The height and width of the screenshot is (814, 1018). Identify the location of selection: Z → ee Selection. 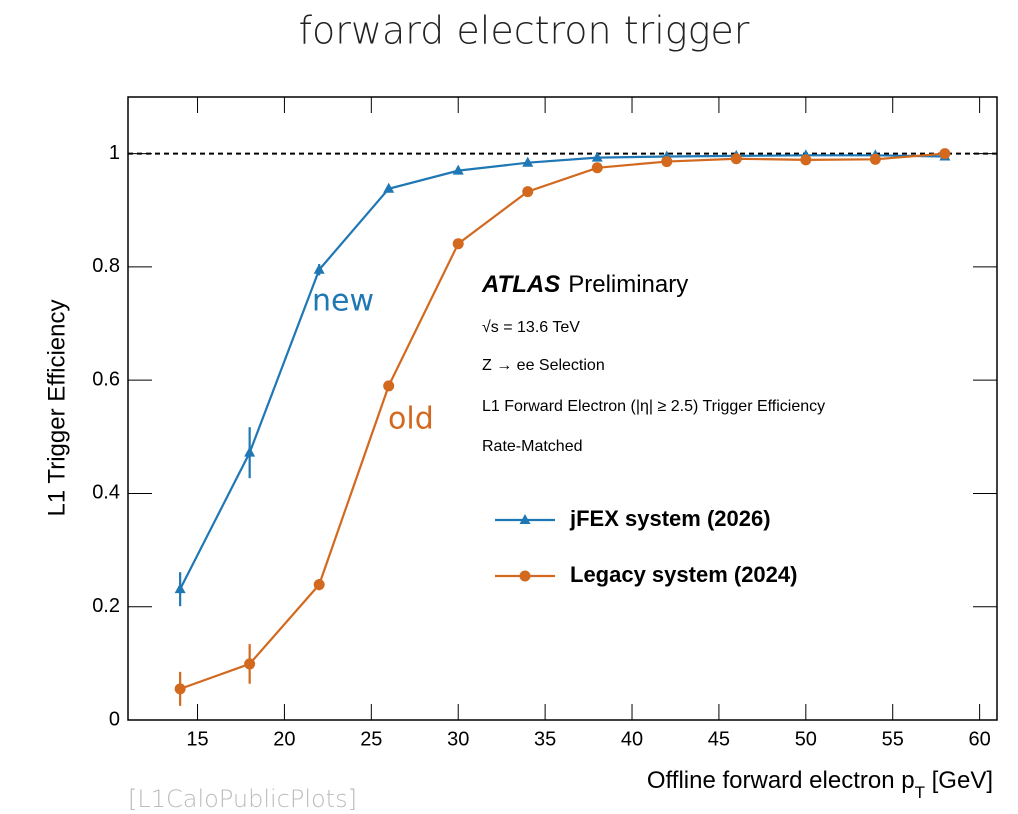
(543, 365).